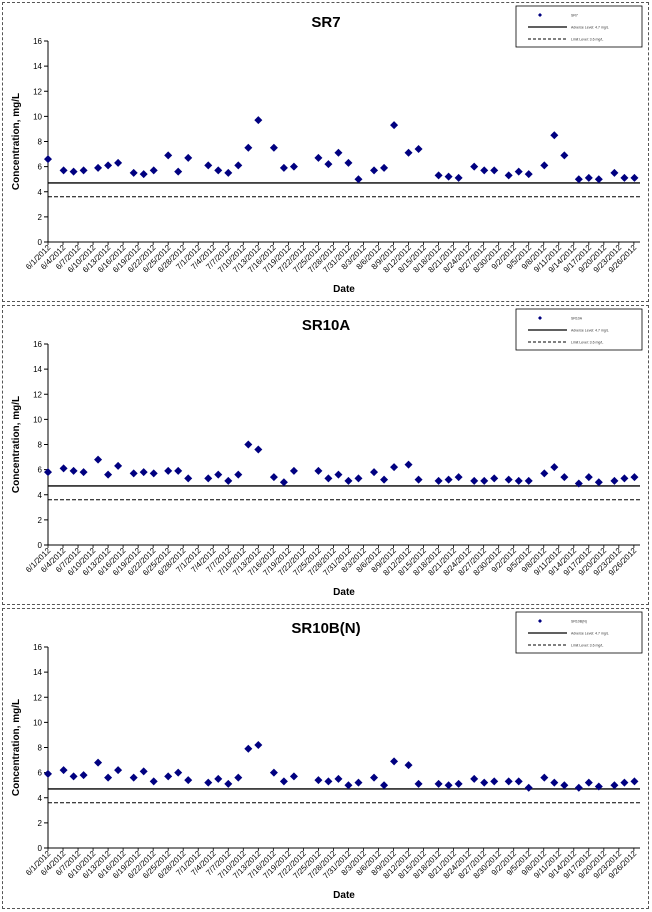  Describe the element at coordinates (590, 634) in the screenshot. I see `legend-entry-1: Adverse Level: 4.7 mg/L` at that location.